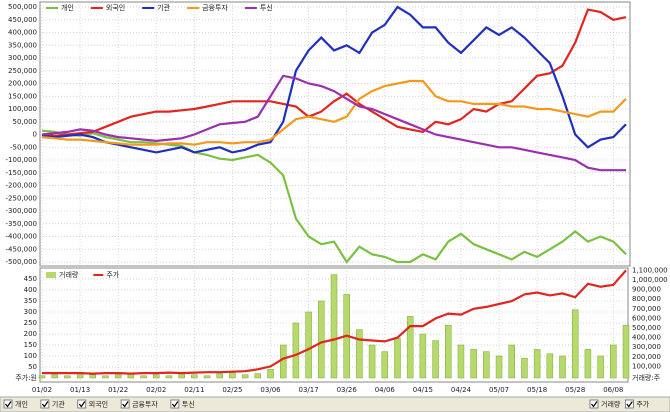  I want to click on y2-tick-label: 400,000, so click(646, 338).